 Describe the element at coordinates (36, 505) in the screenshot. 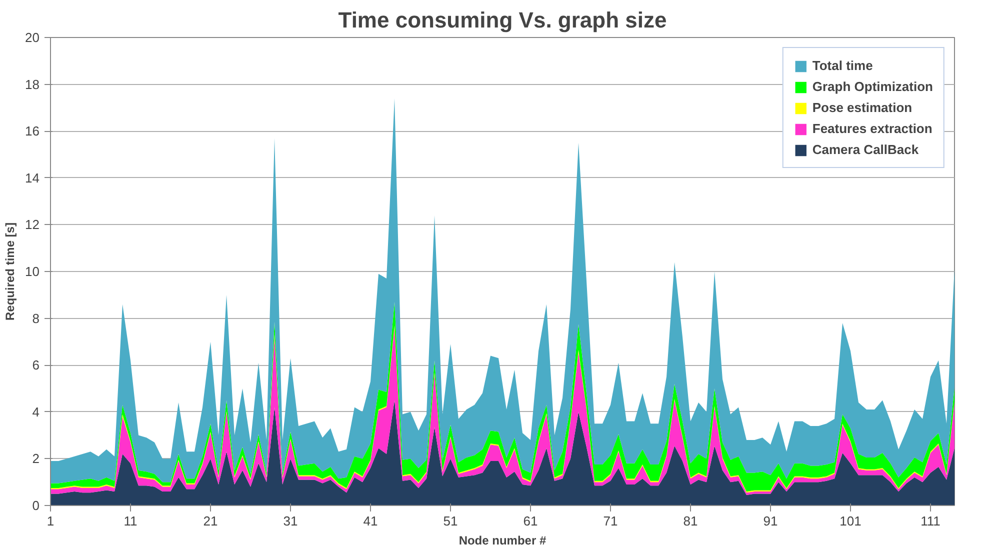

I see `y-tick-label: 0` at that location.